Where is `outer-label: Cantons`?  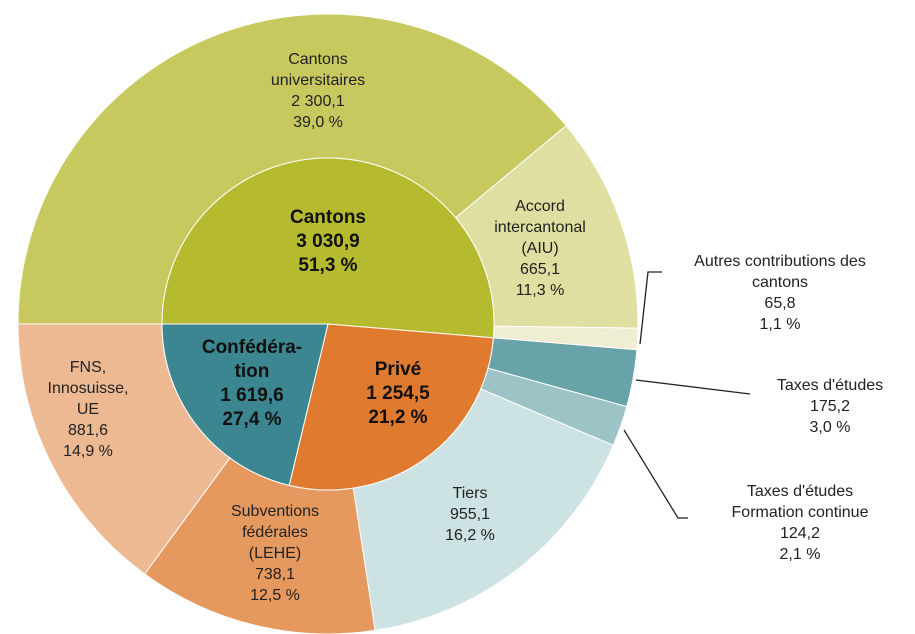 outer-label: Cantons is located at coordinates (318, 59).